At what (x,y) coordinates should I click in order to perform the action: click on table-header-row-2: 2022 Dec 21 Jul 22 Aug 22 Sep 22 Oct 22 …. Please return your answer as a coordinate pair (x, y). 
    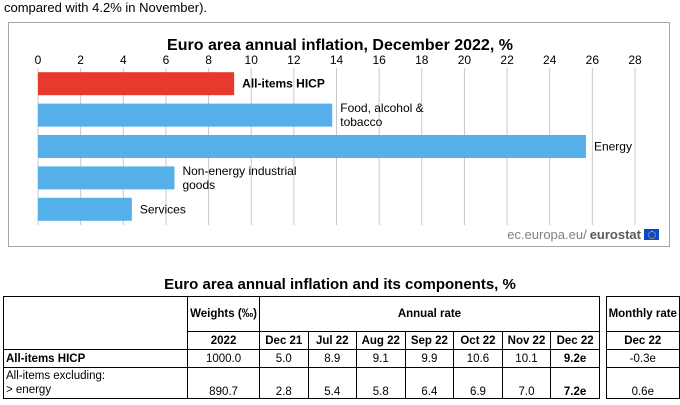
    Looking at the image, I should click on (341, 340).